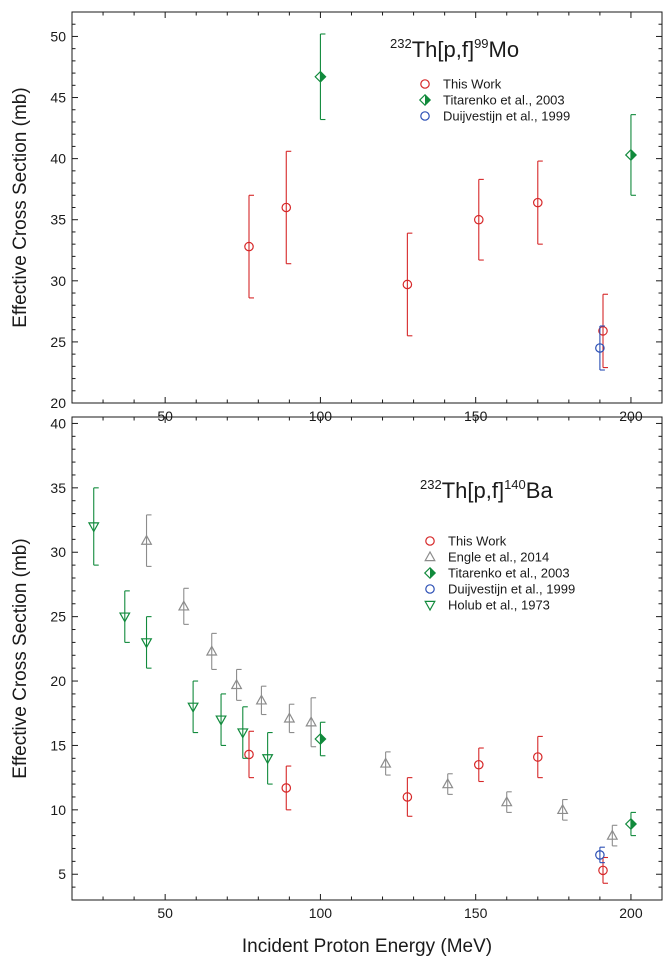 Image resolution: width=663 pixels, height=956 pixels. What do you see at coordinates (486, 490) in the screenshot?
I see `reaction-label: 232Th[p,f]140Ba` at bounding box center [486, 490].